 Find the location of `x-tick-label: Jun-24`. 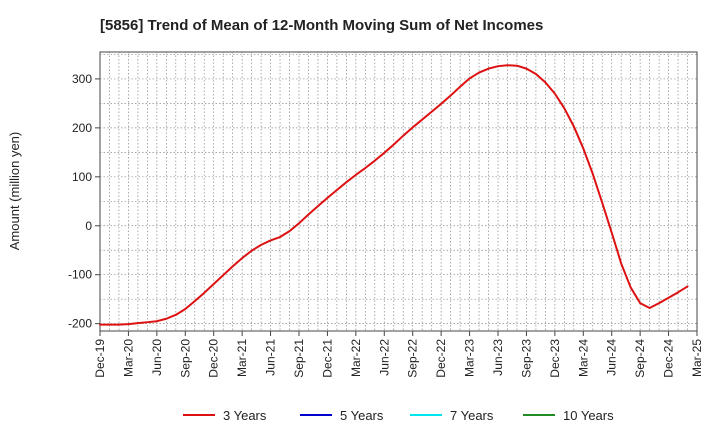

x-tick-label: Jun-24 is located at coordinates (612, 357).